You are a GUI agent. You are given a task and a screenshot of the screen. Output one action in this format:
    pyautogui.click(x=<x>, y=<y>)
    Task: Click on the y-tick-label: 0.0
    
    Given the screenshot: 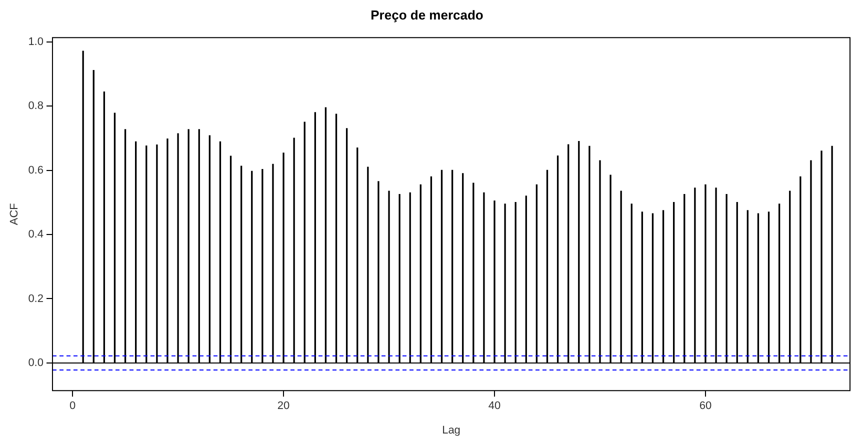 What is the action you would take?
    pyautogui.click(x=36, y=363)
    